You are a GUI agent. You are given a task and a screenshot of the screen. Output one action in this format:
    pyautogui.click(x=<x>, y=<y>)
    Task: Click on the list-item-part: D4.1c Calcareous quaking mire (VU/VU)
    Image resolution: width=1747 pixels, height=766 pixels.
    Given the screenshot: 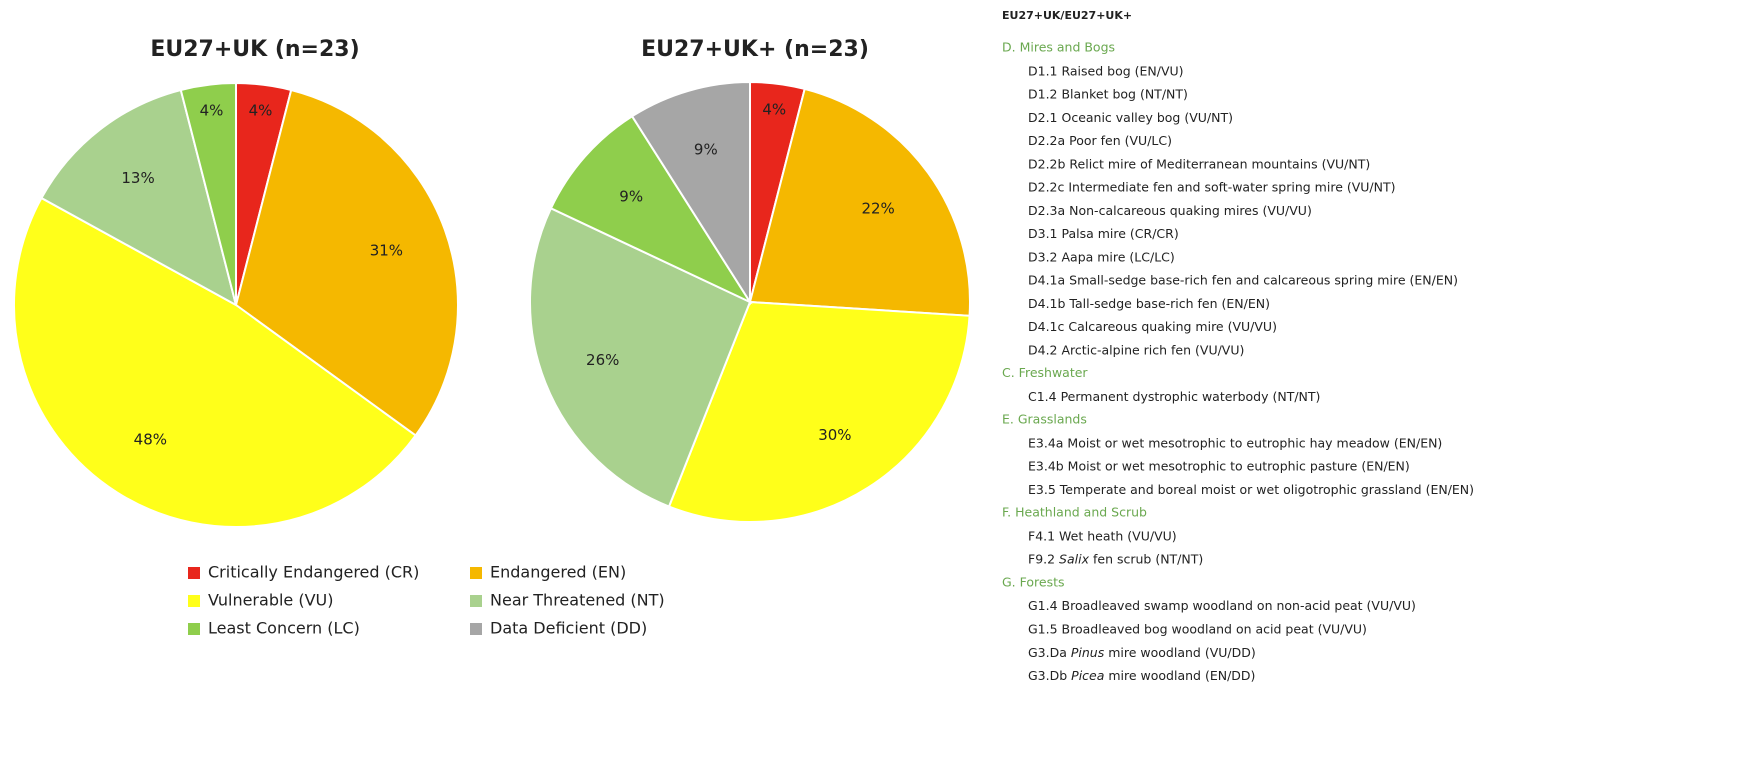 What is the action you would take?
    pyautogui.click(x=1152, y=326)
    